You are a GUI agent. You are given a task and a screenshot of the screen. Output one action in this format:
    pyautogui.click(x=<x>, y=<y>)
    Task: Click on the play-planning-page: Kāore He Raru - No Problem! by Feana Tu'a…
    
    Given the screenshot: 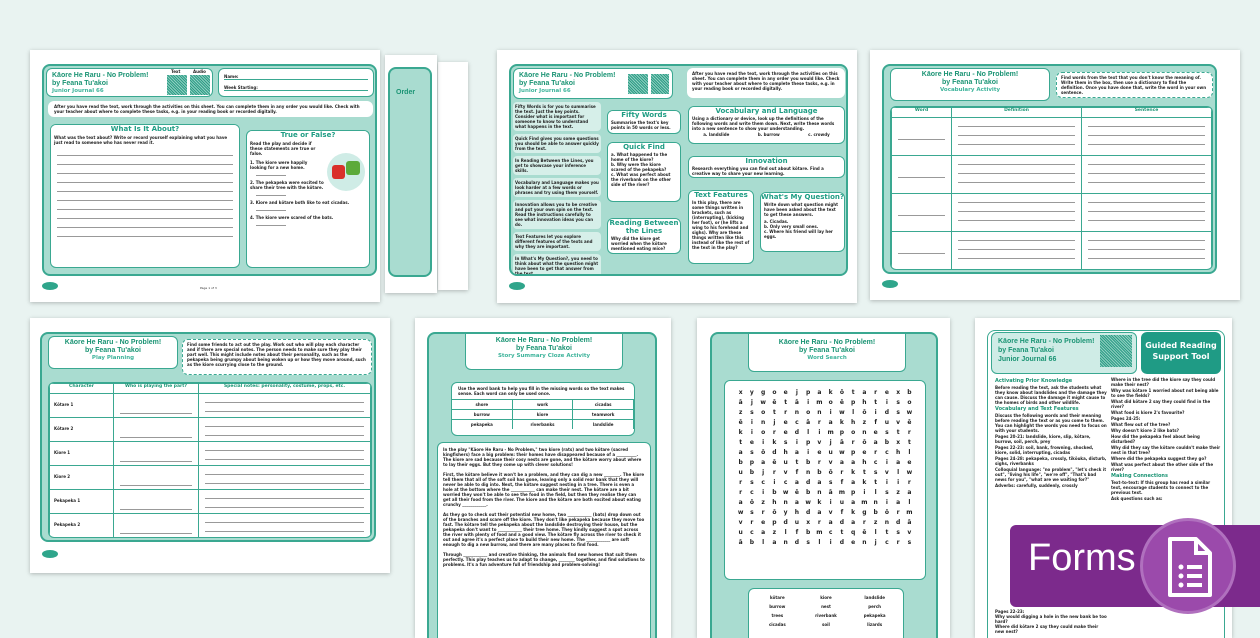 What is the action you would take?
    pyautogui.click(x=210, y=445)
    